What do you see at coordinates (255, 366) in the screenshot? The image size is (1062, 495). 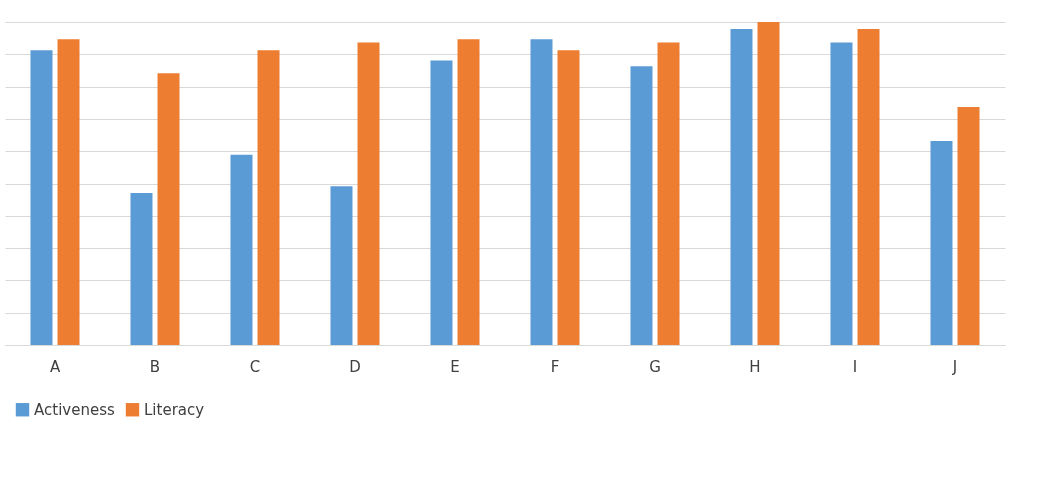 I see `x-tick-label: C` at bounding box center [255, 366].